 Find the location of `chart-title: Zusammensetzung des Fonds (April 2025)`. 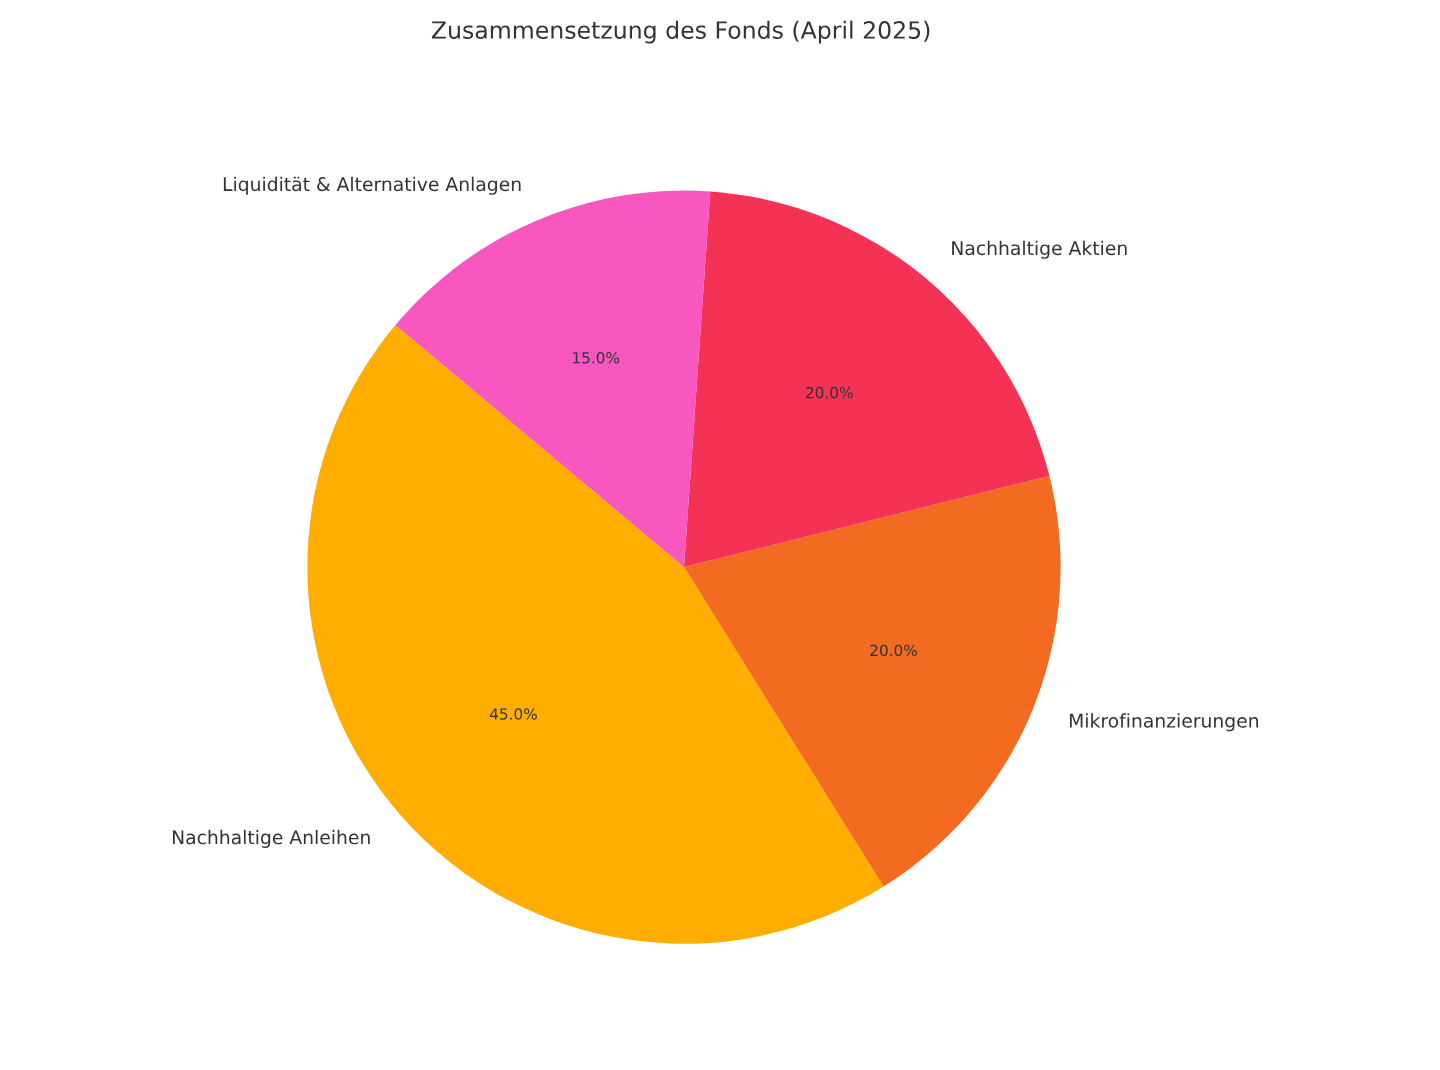

chart-title: Zusammensetzung des Fonds (April 2025) is located at coordinates (680, 32).